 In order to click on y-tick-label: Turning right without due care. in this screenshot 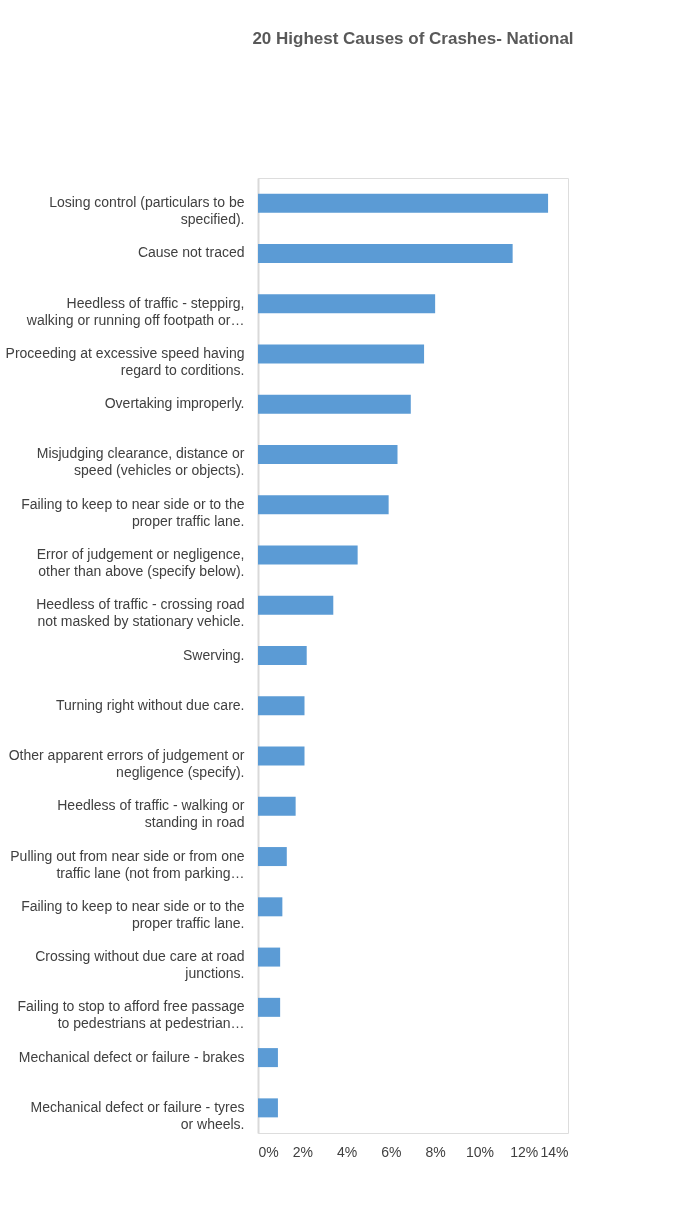, I will do `click(150, 704)`.